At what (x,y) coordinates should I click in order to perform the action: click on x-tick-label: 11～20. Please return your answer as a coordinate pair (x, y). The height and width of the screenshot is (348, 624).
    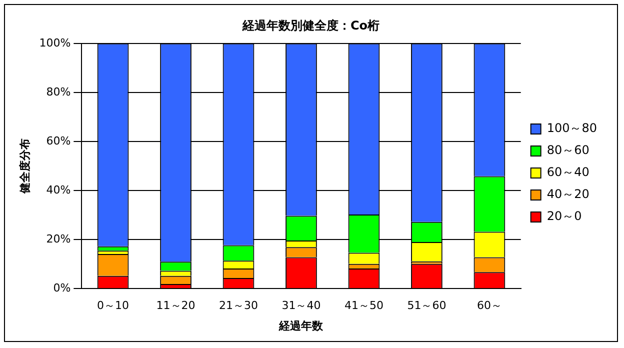
    Looking at the image, I should click on (176, 305).